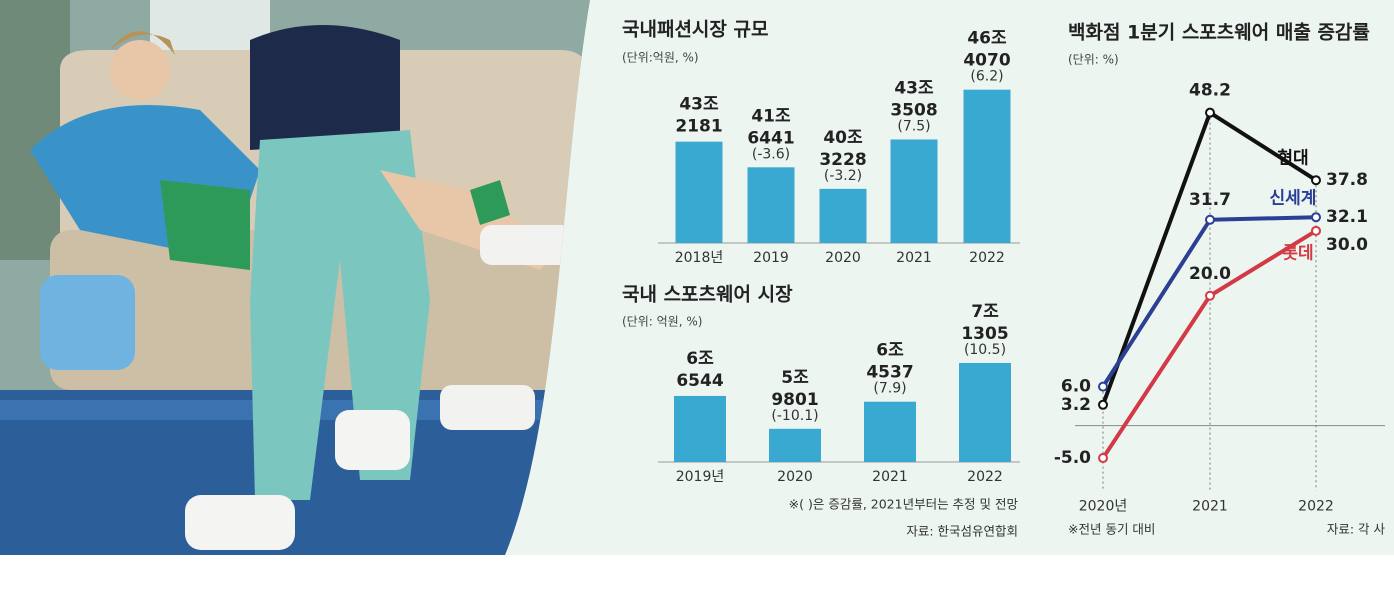 The height and width of the screenshot is (595, 1394). What do you see at coordinates (1347, 217) in the screenshot?
I see `value-label: 32.1` at bounding box center [1347, 217].